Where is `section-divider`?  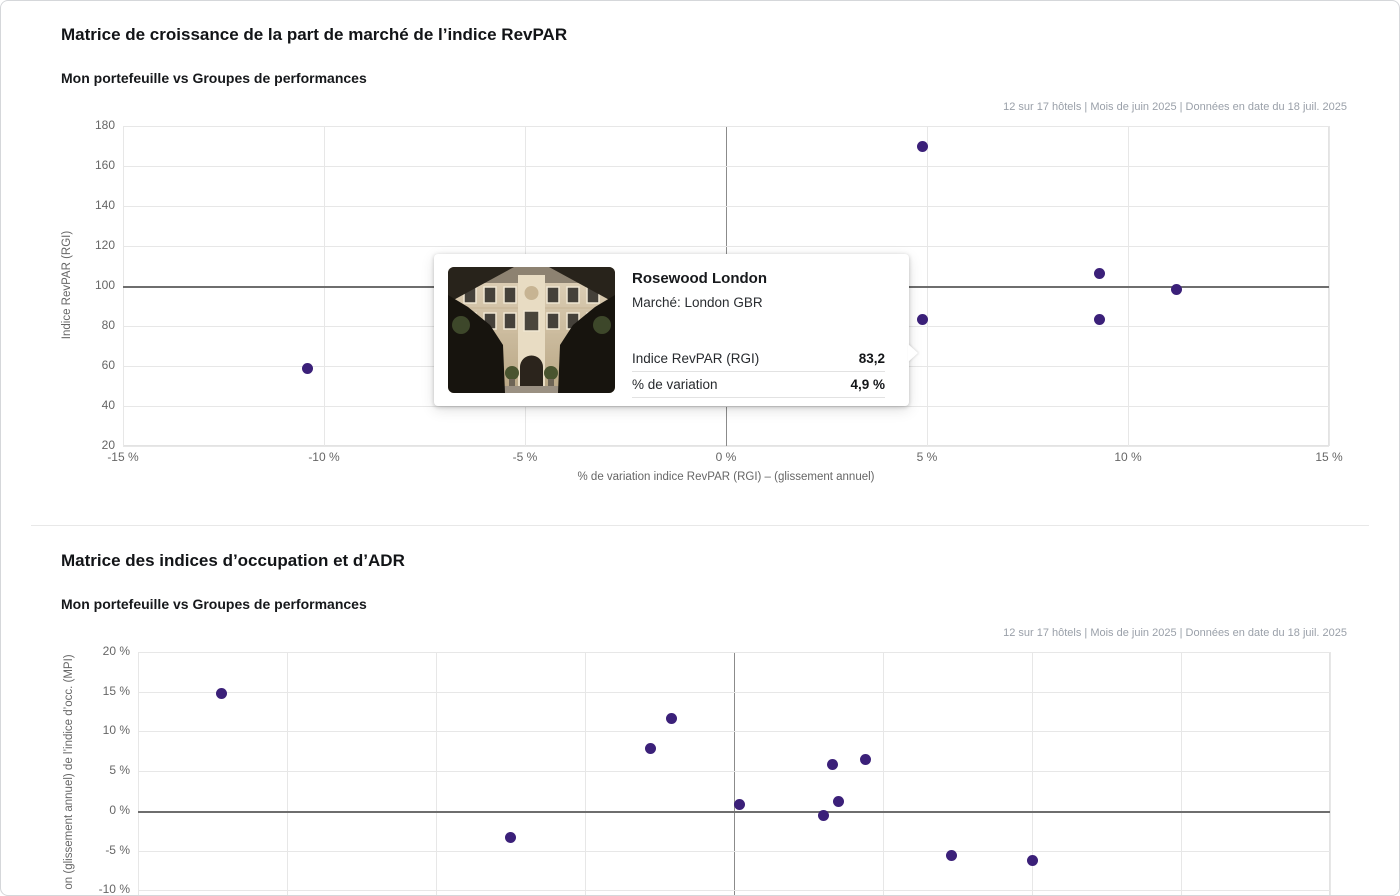 section-divider is located at coordinates (700, 525).